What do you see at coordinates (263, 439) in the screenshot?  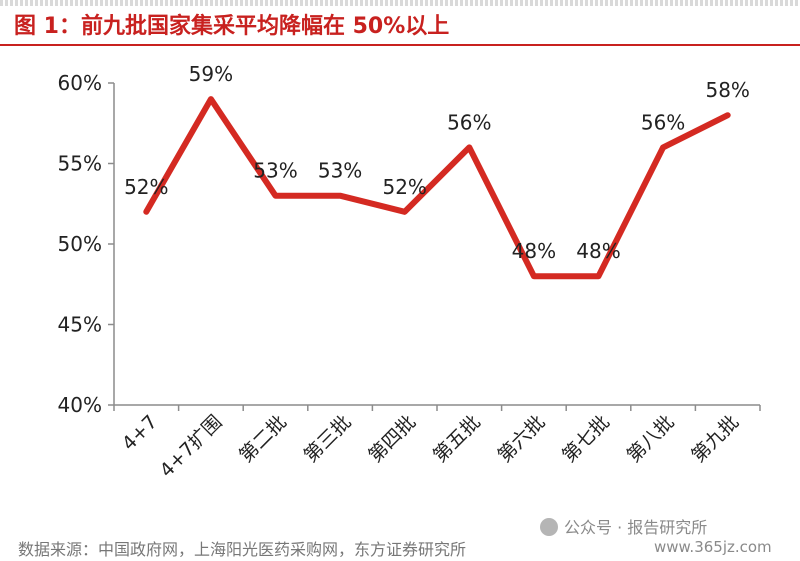 I see `x-tick-label: 第二批` at bounding box center [263, 439].